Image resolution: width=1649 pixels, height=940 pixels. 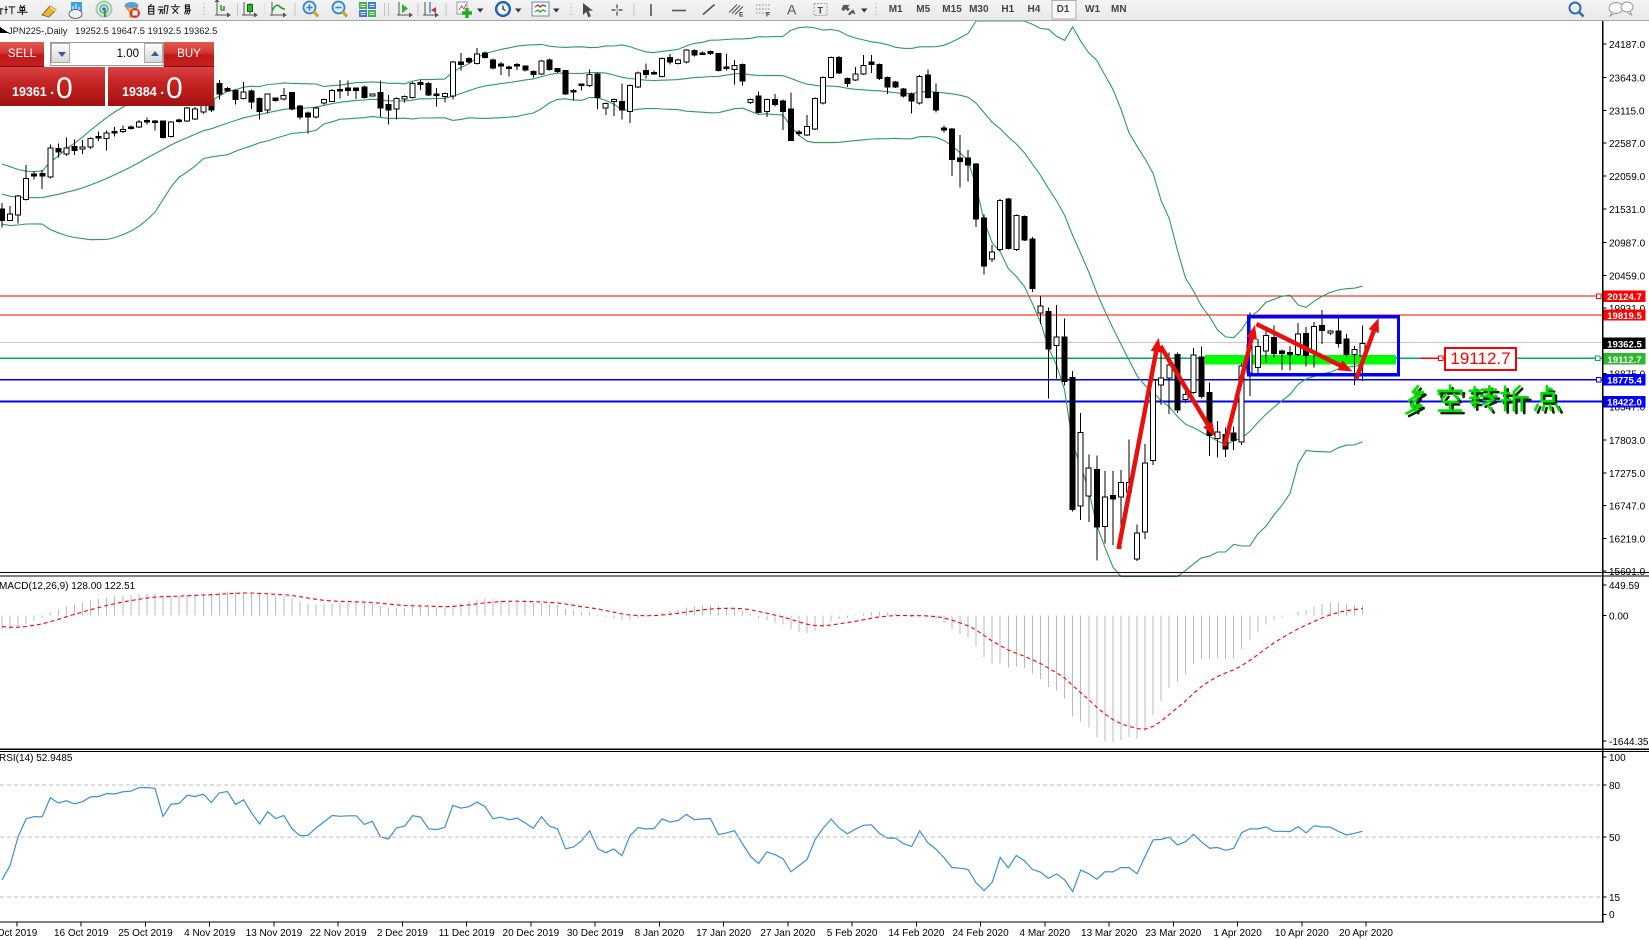 I want to click on svg-text: MACD(12,26,9) 128.00 122.51, so click(x=68, y=586).